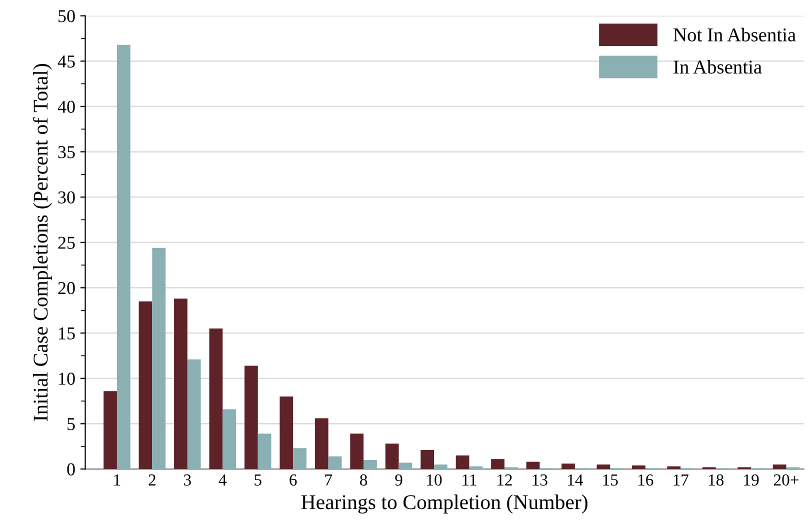 The width and height of the screenshot is (812, 527). Describe the element at coordinates (716, 480) in the screenshot. I see `x-tick-label: 18` at that location.